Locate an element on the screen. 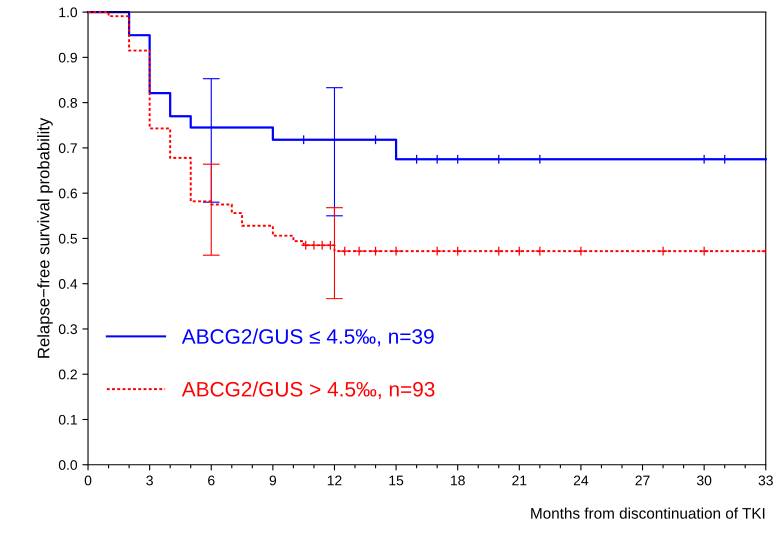 This screenshot has width=779, height=550. y-tick-label: 0.9 is located at coordinates (67, 57).